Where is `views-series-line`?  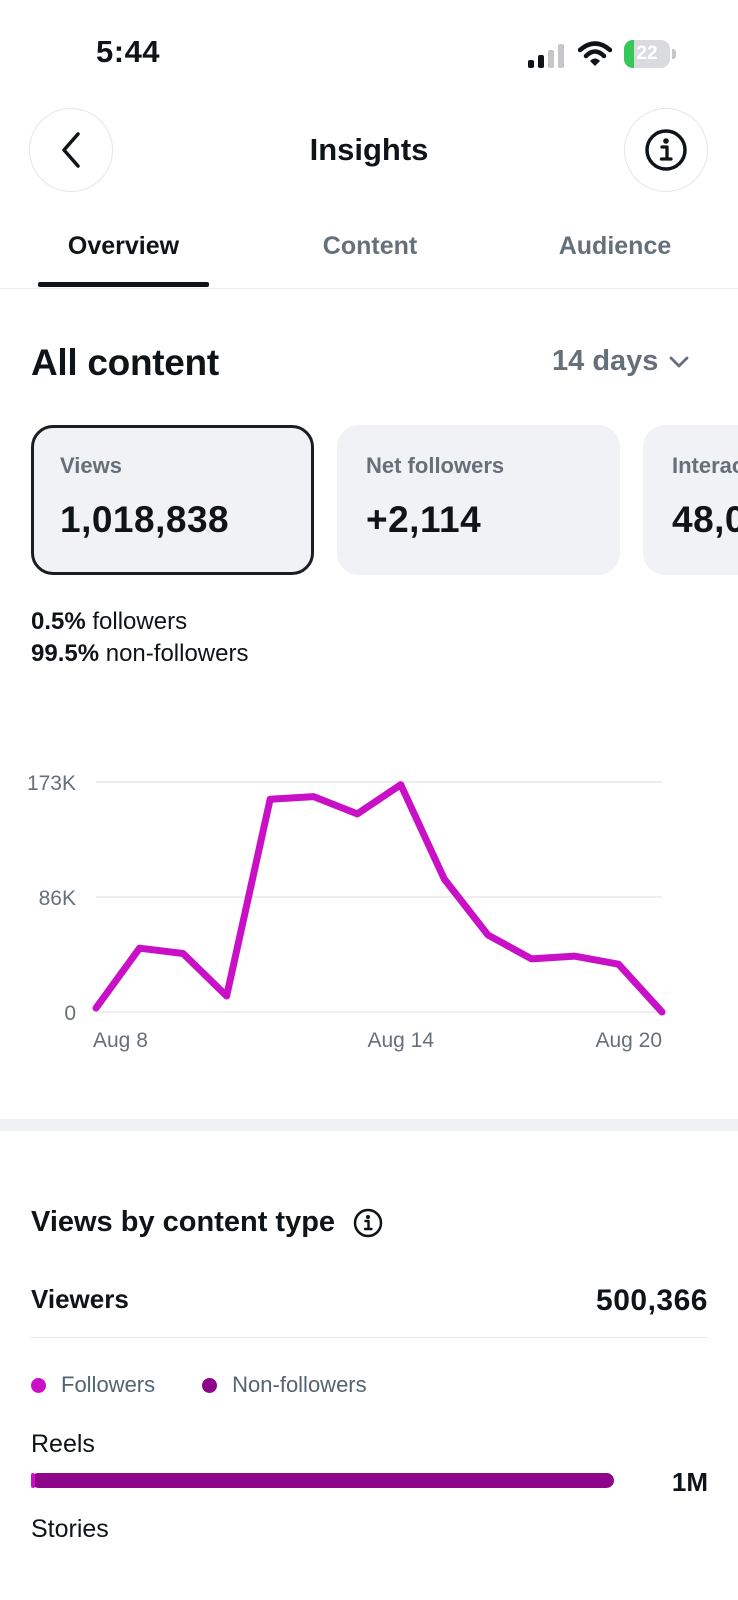
views-series-line is located at coordinates (379, 898).